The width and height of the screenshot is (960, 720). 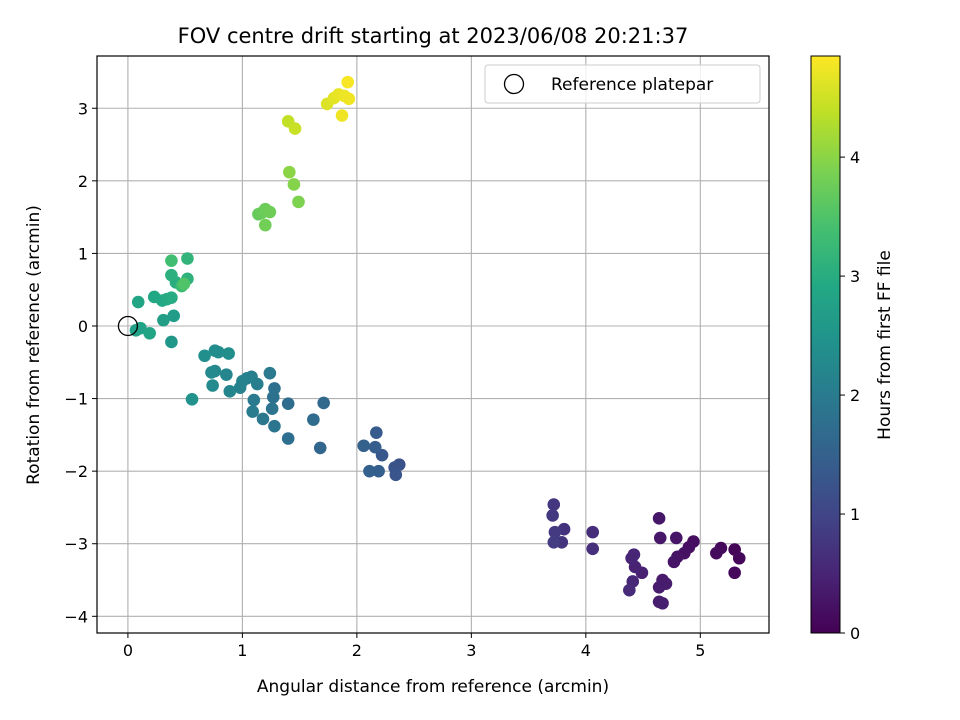 I want to click on y-axis: −4 −3 −2 −1 0 1 2 3, so click(x=80, y=362).